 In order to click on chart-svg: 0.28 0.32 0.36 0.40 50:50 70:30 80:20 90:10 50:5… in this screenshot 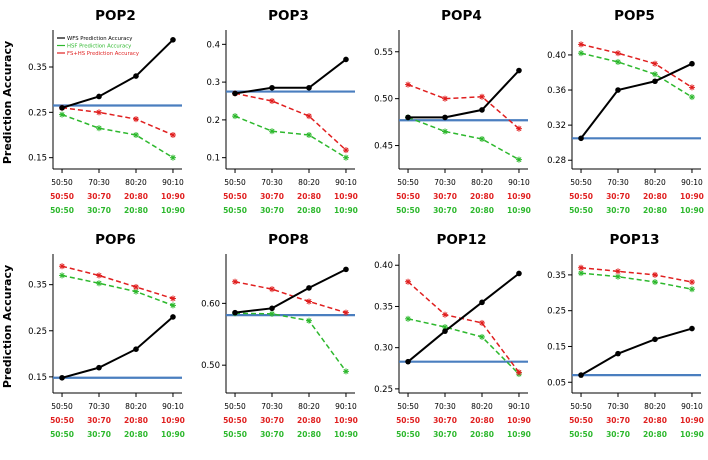, I will do `click(625, 122)`.